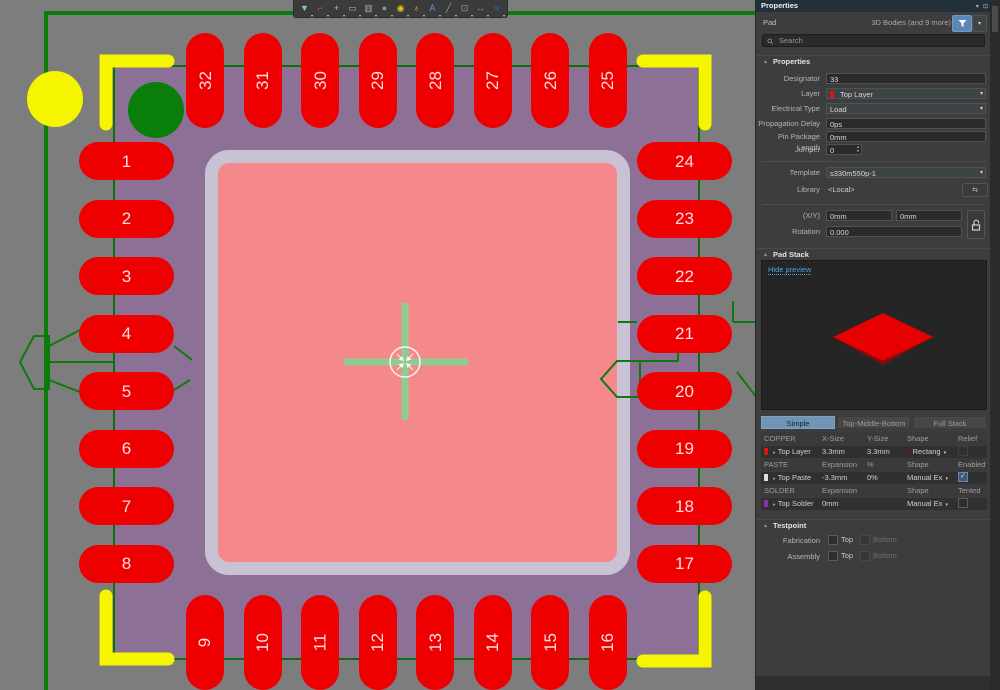 The image size is (1000, 690). I want to click on electrical-type-select: Load ▾, so click(906, 108).